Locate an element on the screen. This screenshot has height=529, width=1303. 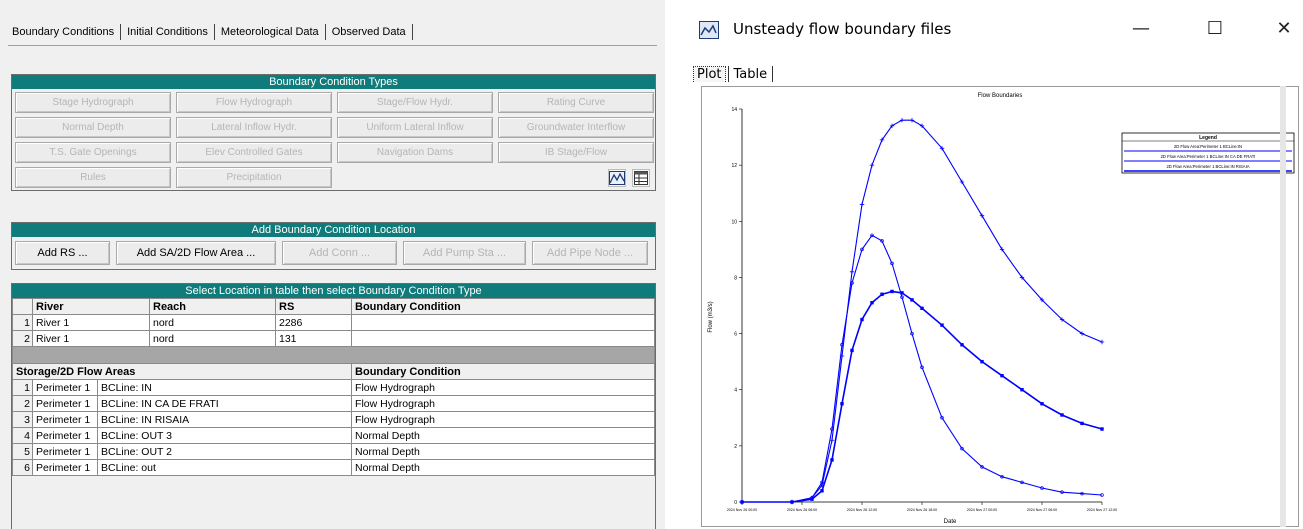
flow-hydrograph-button: Flow Hydrograph is located at coordinates (254, 102).